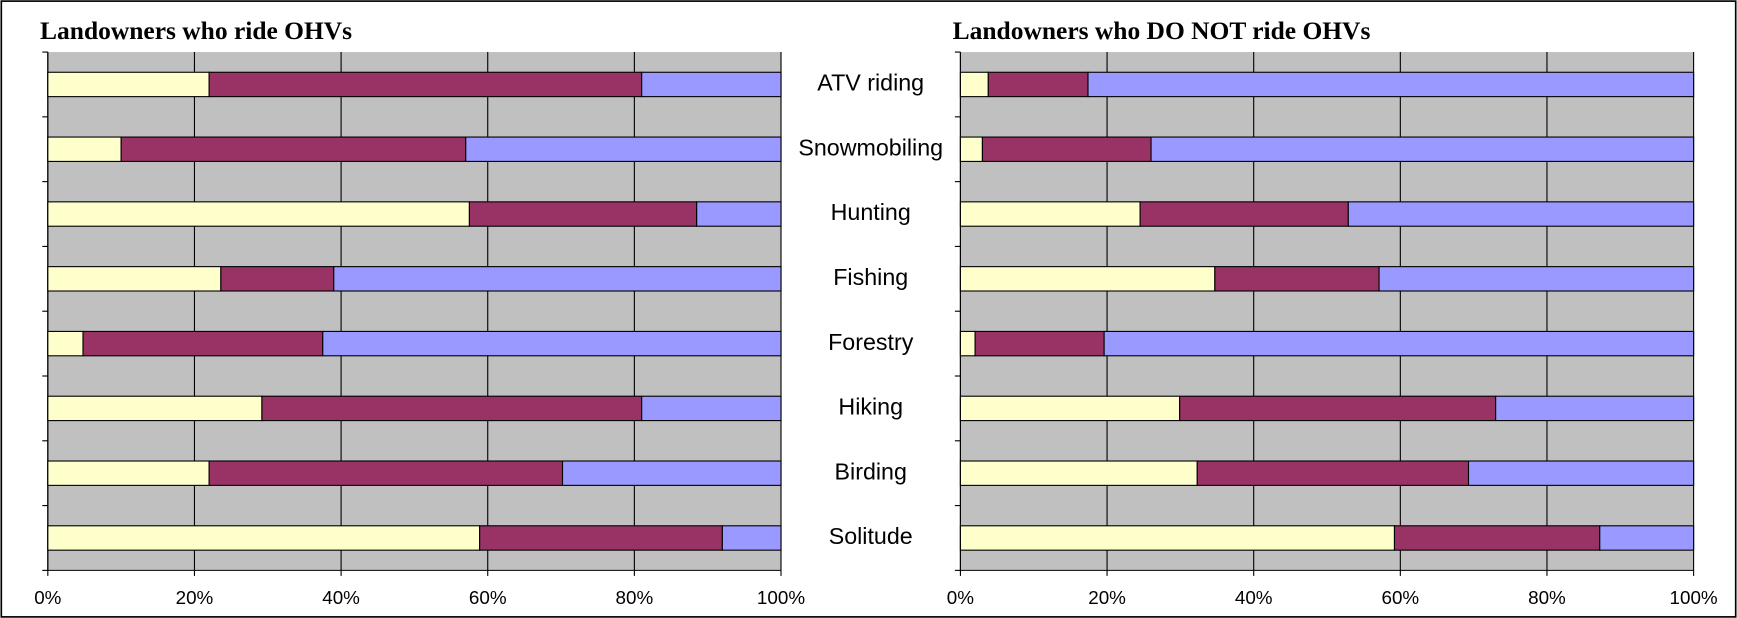  What do you see at coordinates (871, 212) in the screenshot?
I see `category-label: Hunting` at bounding box center [871, 212].